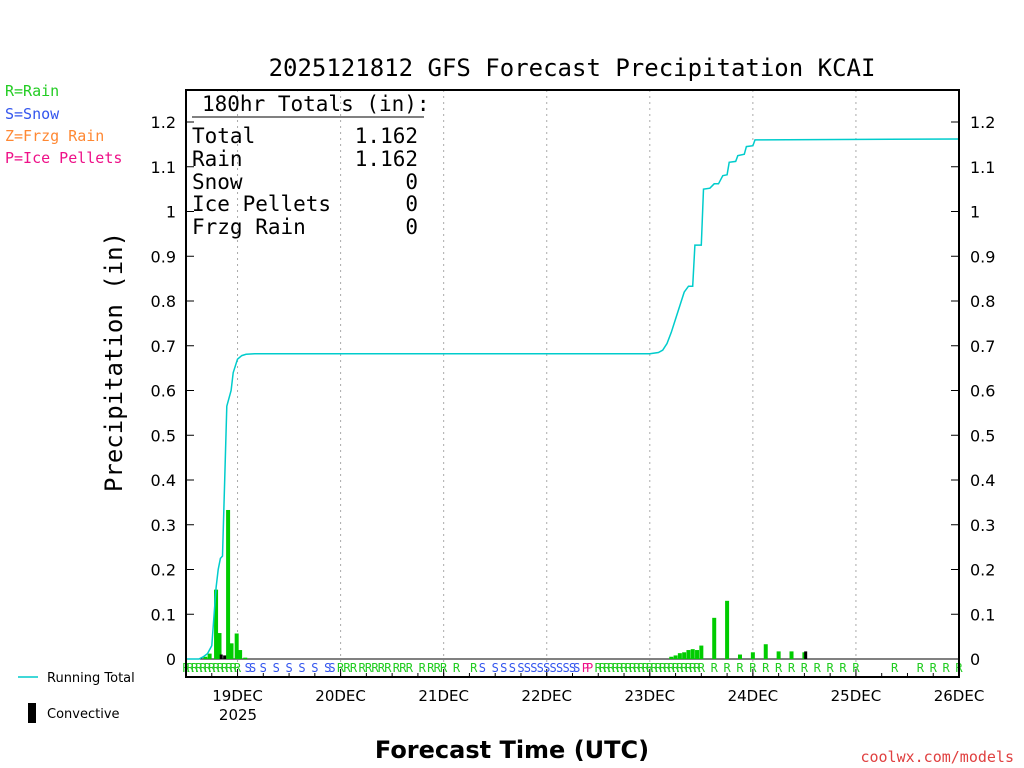  I want to click on y-tick-label-right: 0.9, so click(982, 256).